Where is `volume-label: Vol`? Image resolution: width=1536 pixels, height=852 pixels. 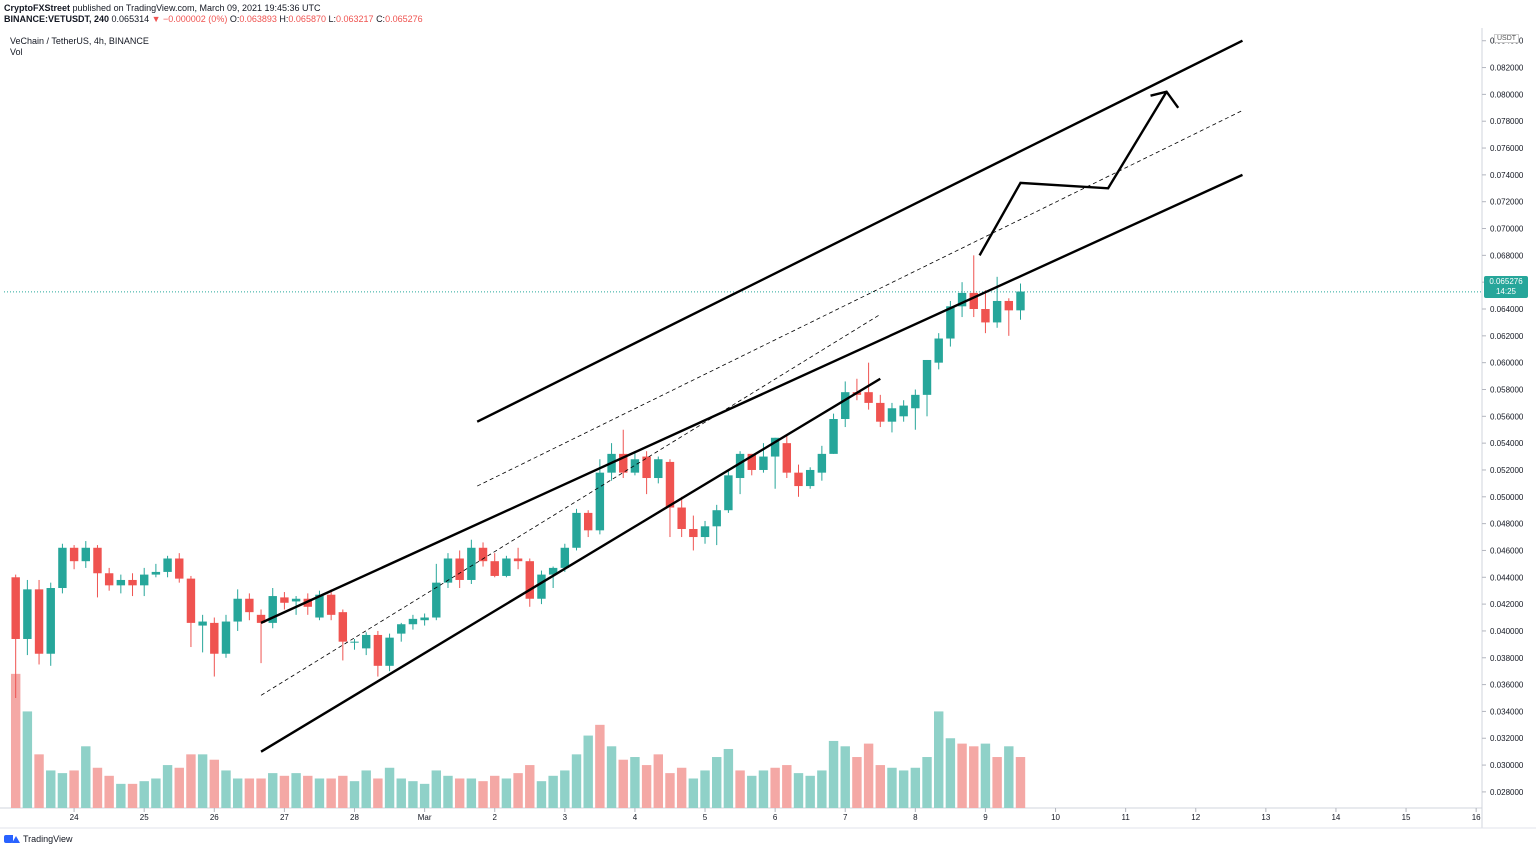
volume-label: Vol is located at coordinates (16, 52).